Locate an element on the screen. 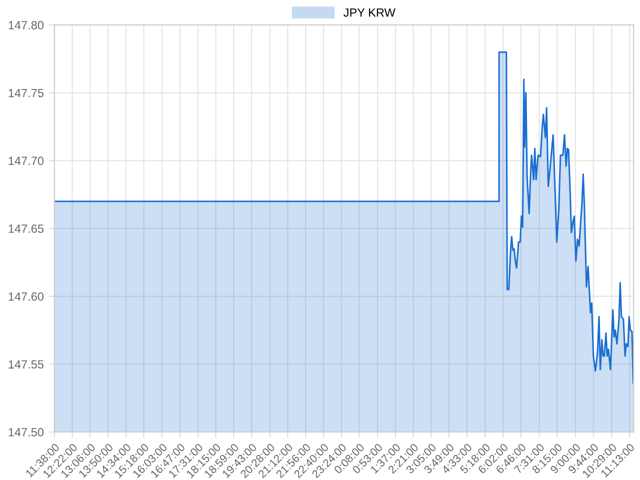  y-tick-label: 147.65 is located at coordinates (26, 228).